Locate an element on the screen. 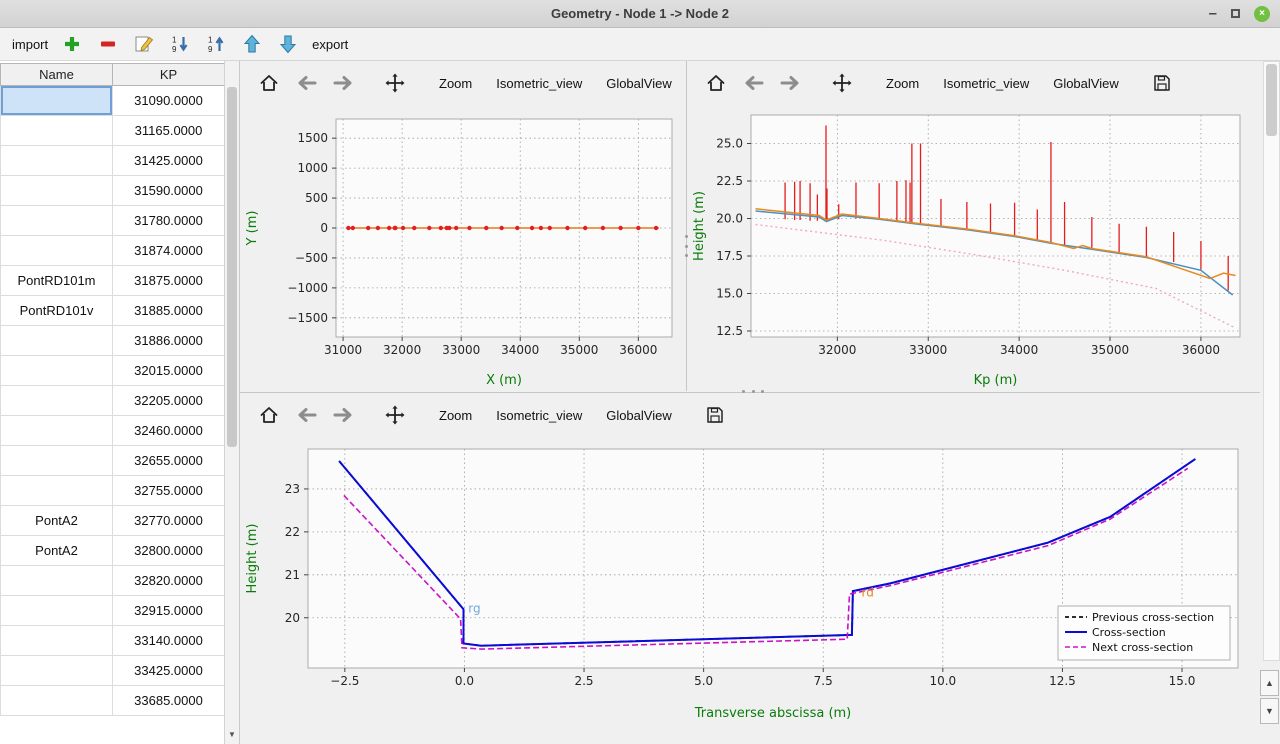 Image resolution: width=1280 pixels, height=744 pixels. table-row: 33425.0000 is located at coordinates (112, 670).